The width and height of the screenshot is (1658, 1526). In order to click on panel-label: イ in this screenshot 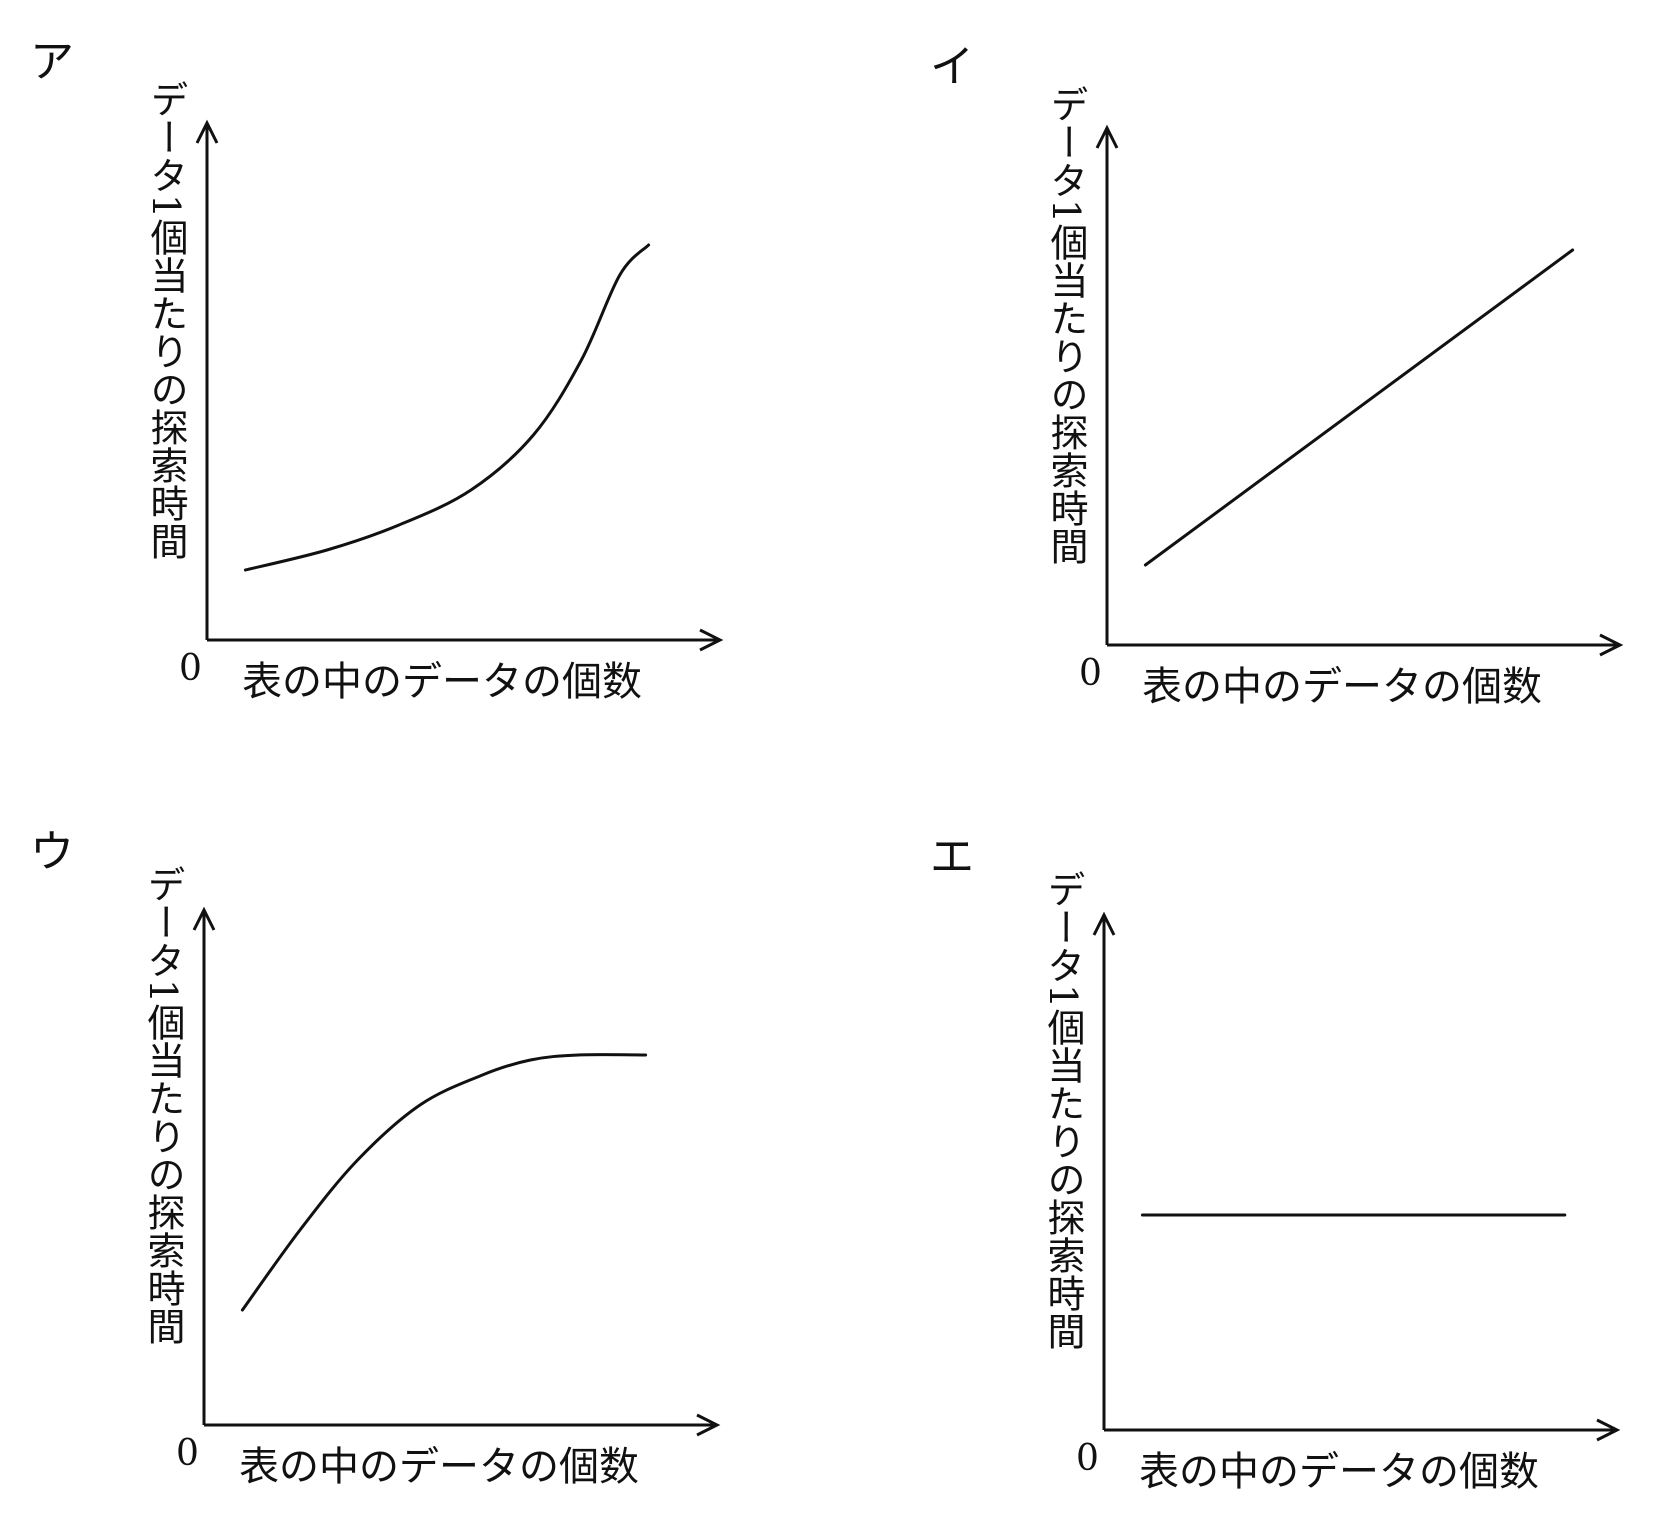, I will do `click(952, 67)`.